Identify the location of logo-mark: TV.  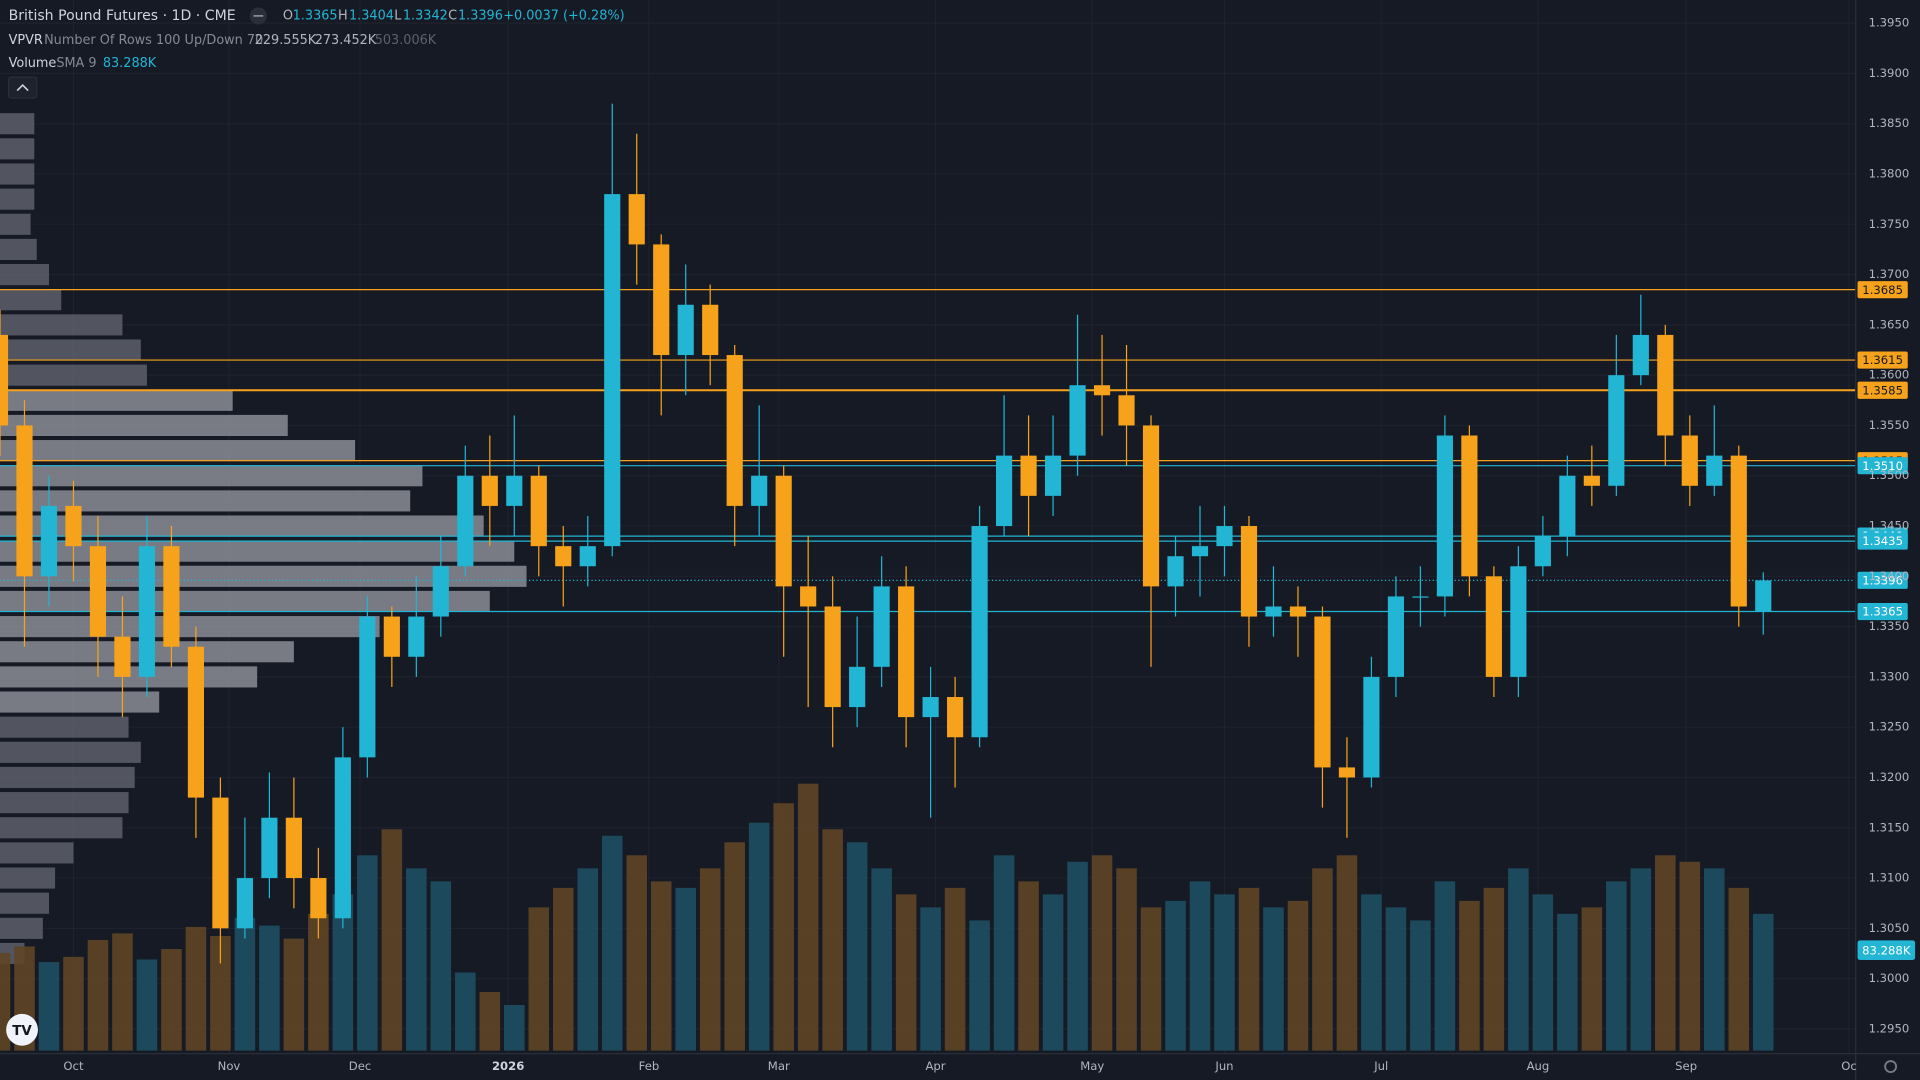
(22, 1031).